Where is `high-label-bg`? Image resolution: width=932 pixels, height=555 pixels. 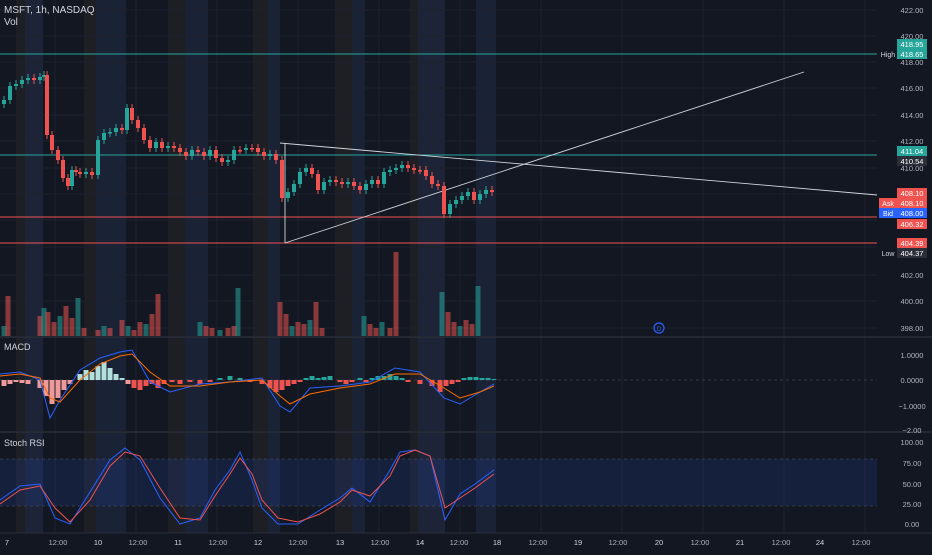
high-label-bg is located at coordinates (888, 54).